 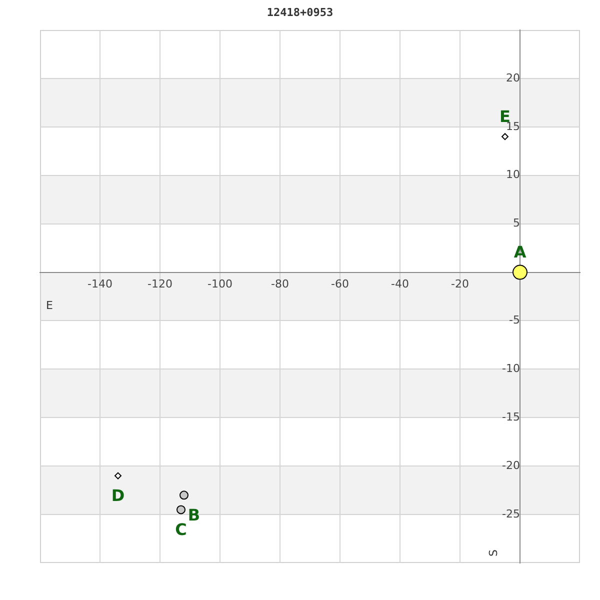 What do you see at coordinates (100, 284) in the screenshot?
I see `x-tick-label: -140` at bounding box center [100, 284].